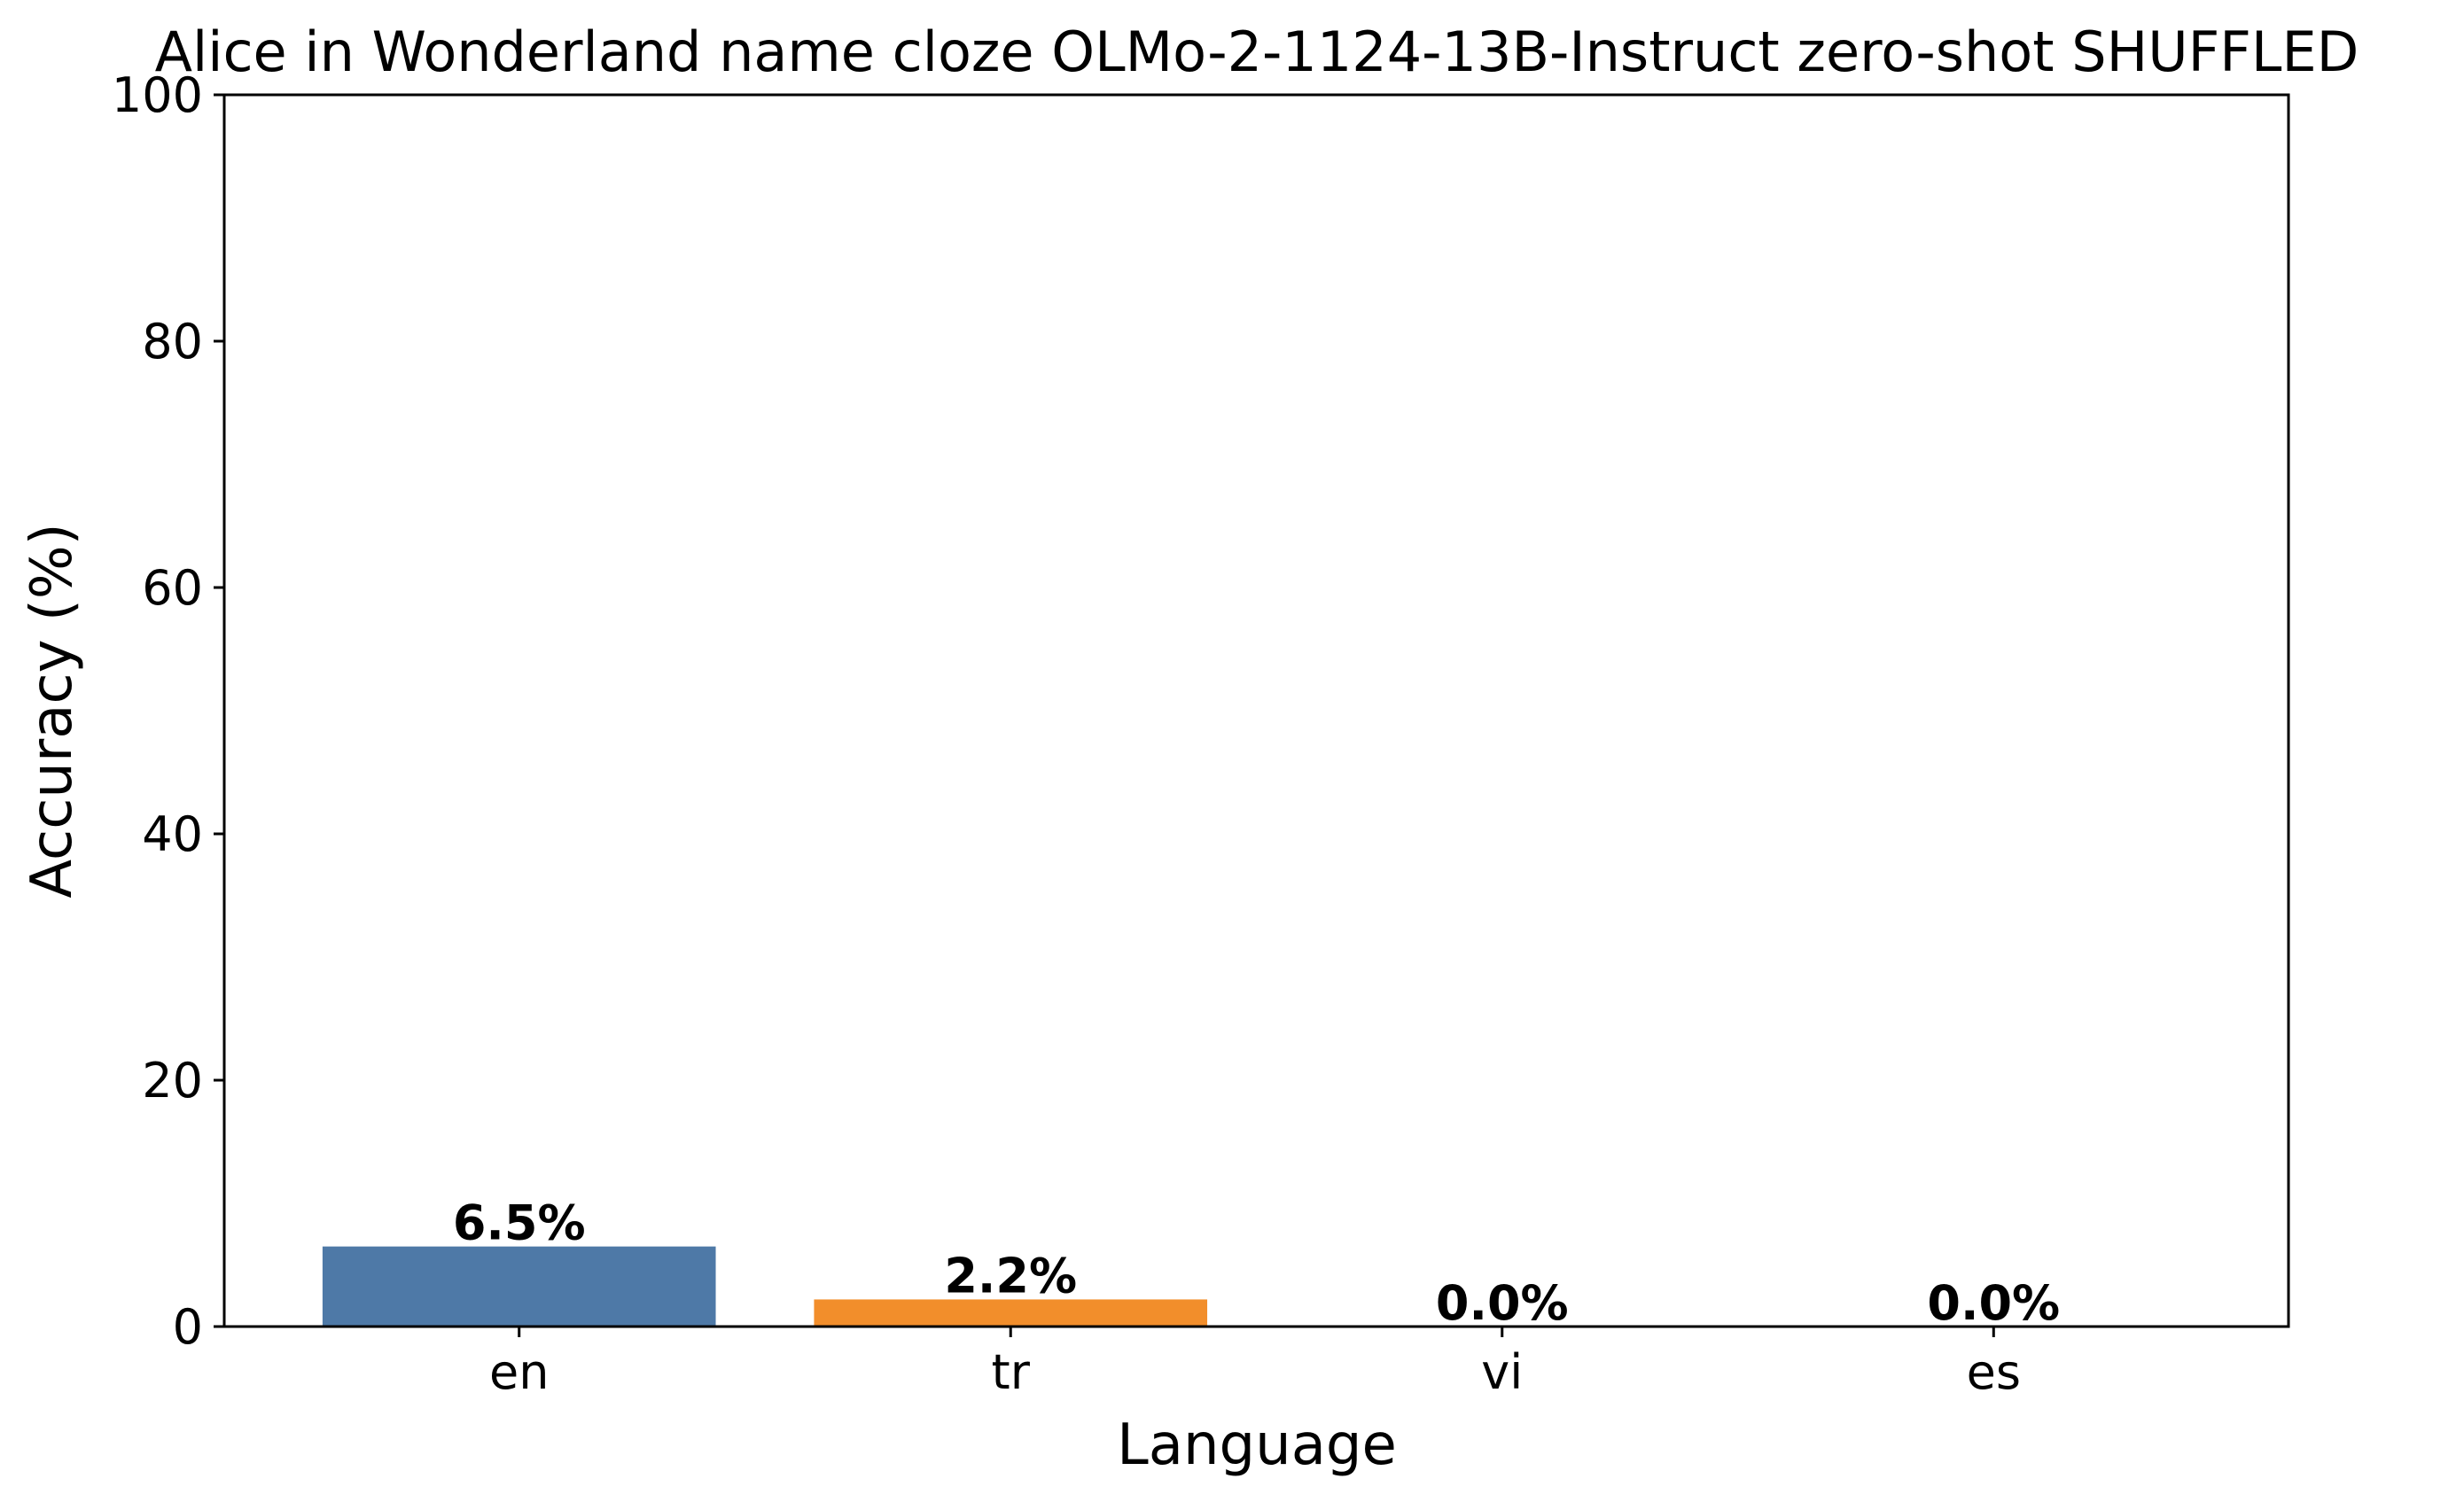 The width and height of the screenshot is (2464, 1502). Describe the element at coordinates (52, 710) in the screenshot. I see `y-axis-label: Accuracy (%)` at that location.